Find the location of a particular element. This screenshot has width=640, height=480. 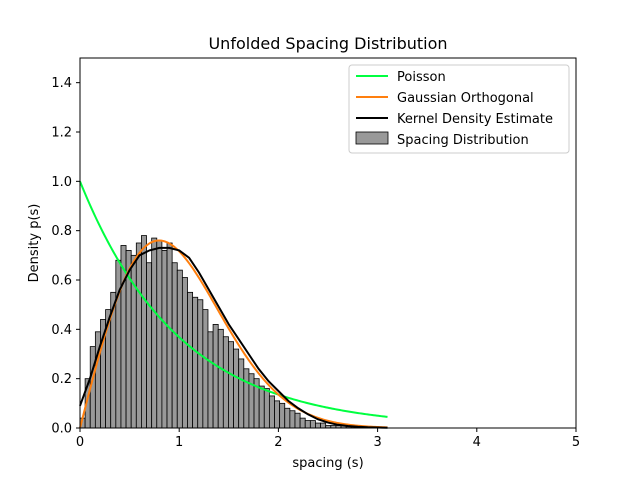

legend-patch-spacing-distribution is located at coordinates (372, 138).